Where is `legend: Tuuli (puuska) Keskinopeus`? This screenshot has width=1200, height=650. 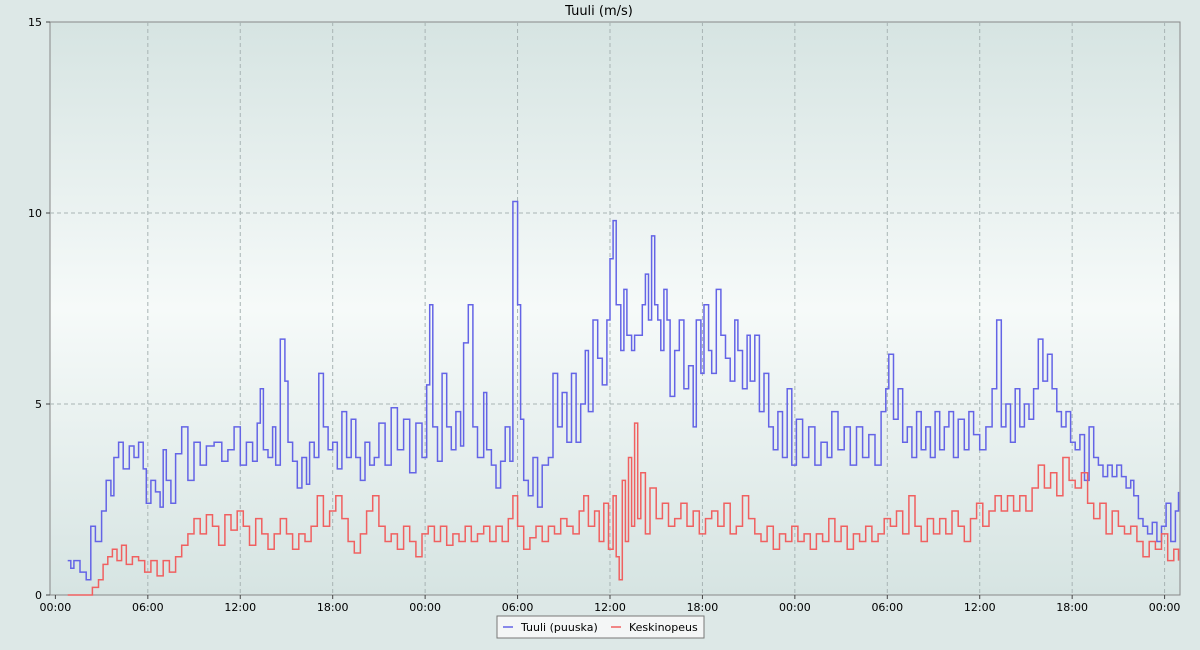
legend: Tuuli (puuska) Keskinopeus is located at coordinates (600, 627).